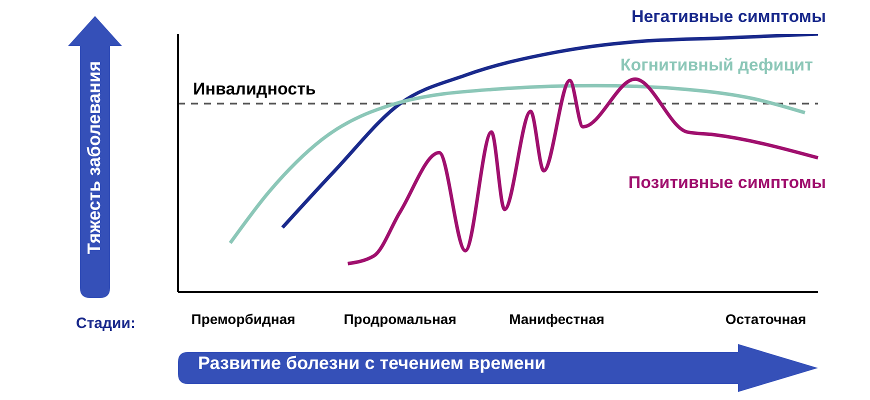 Image resolution: width=870 pixels, height=400 pixels. Describe the element at coordinates (400, 318) in the screenshot. I see `x-tick-label: Продромальная` at that location.